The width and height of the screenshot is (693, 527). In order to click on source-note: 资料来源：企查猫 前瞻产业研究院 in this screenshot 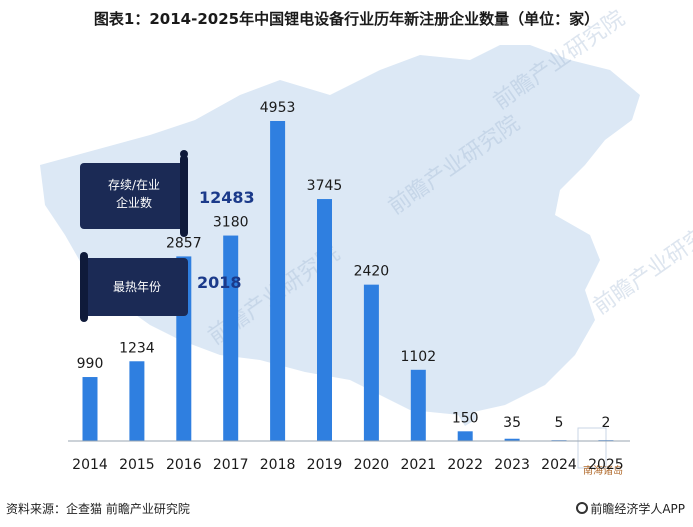, I will do `click(98, 509)`.